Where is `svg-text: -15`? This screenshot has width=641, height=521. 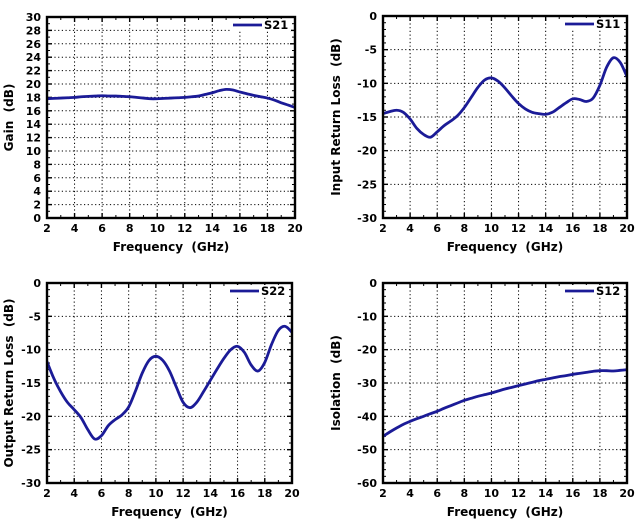
svg-text: -15 is located at coordinates (367, 117).